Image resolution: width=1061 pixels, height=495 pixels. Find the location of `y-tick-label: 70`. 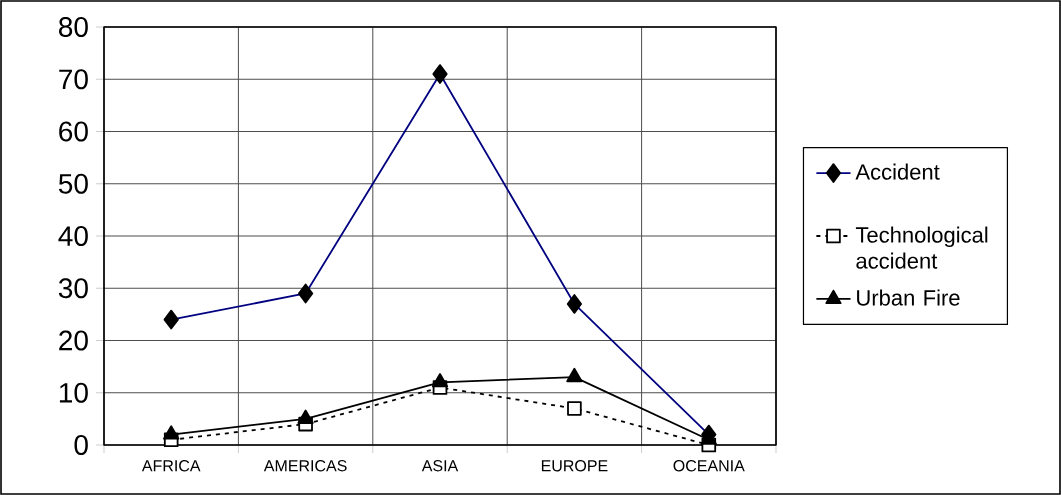

y-tick-label: 70 is located at coordinates (73, 79).